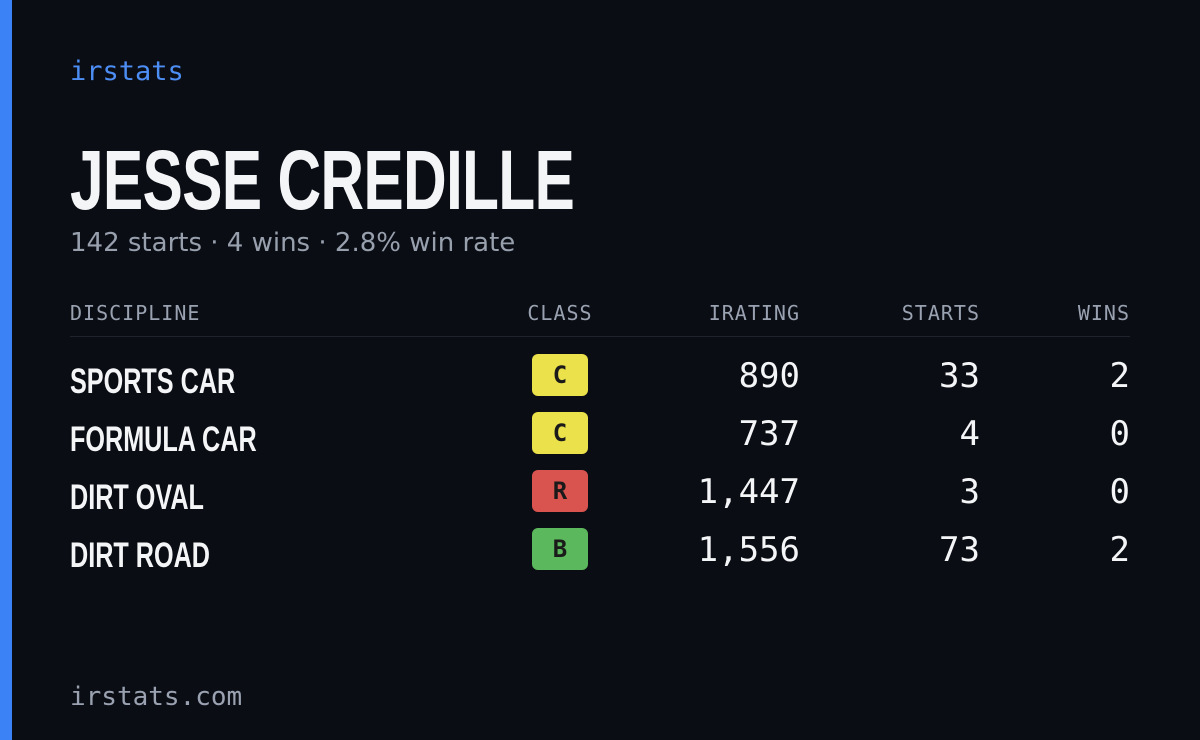 Image resolution: width=1200 pixels, height=740 pixels. I want to click on column-header: IRATING, so click(754, 313).